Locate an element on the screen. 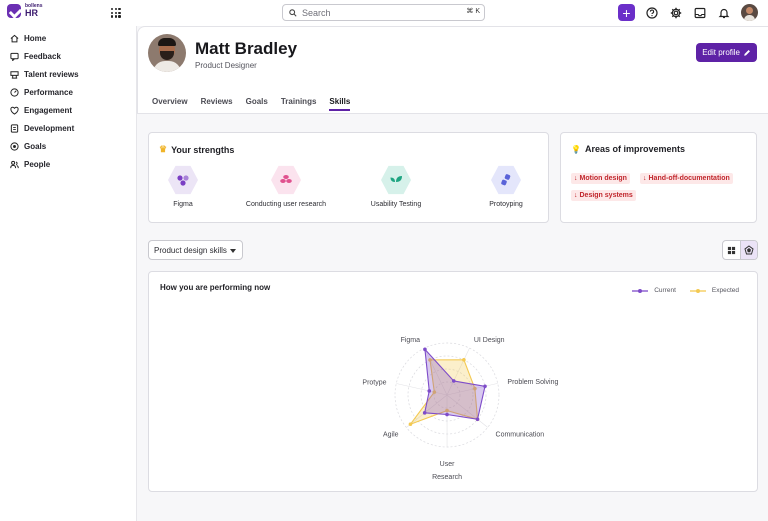  radar-axis-label: User is located at coordinates (447, 464).